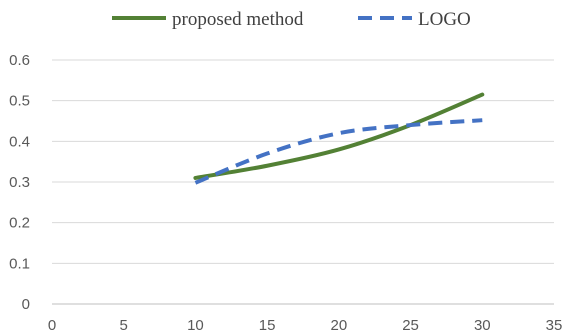  Describe the element at coordinates (19, 141) in the screenshot. I see `y-tick-label: 0.4` at that location.